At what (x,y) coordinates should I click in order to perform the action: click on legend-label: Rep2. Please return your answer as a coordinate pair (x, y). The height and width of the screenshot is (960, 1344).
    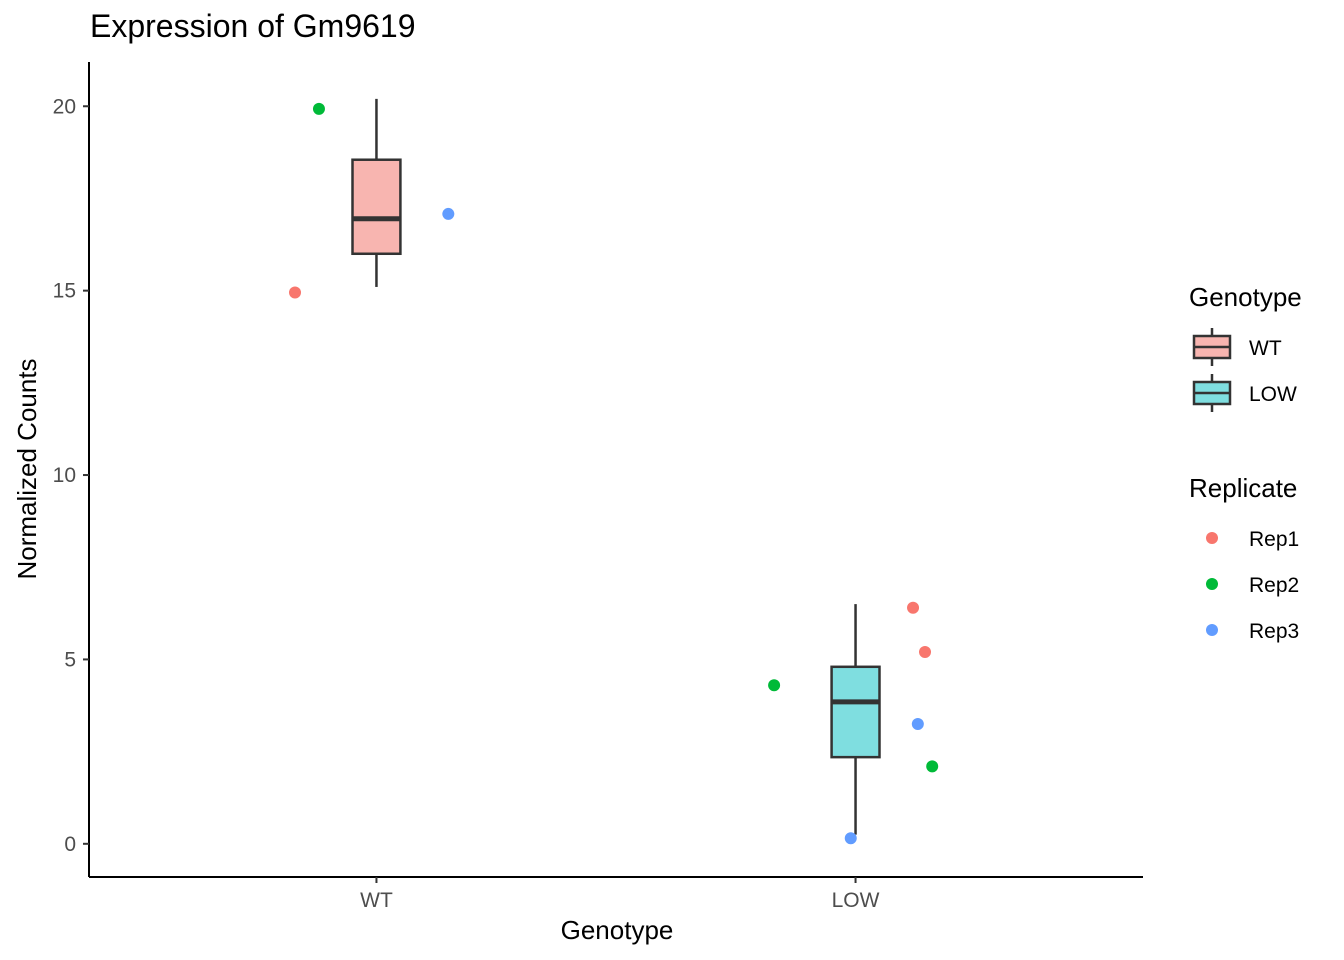
    Looking at the image, I should click on (1274, 585).